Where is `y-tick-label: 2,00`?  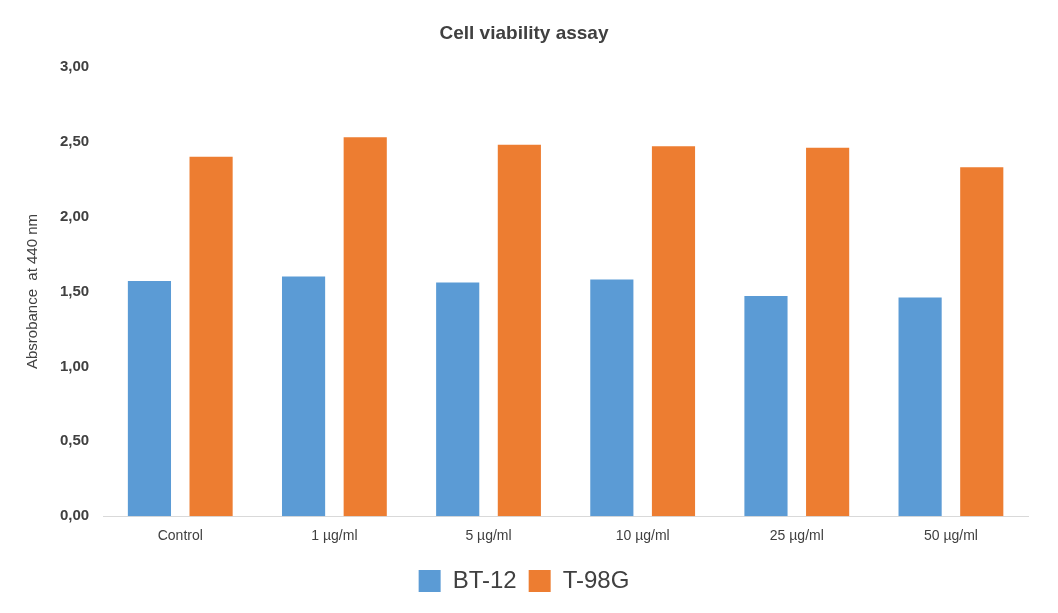
y-tick-label: 2,00 is located at coordinates (74, 215).